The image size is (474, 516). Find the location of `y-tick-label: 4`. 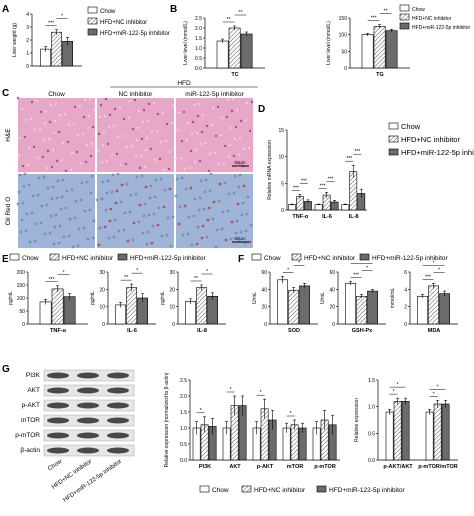

y-tick-label: 4 is located at coordinates (405, 290).